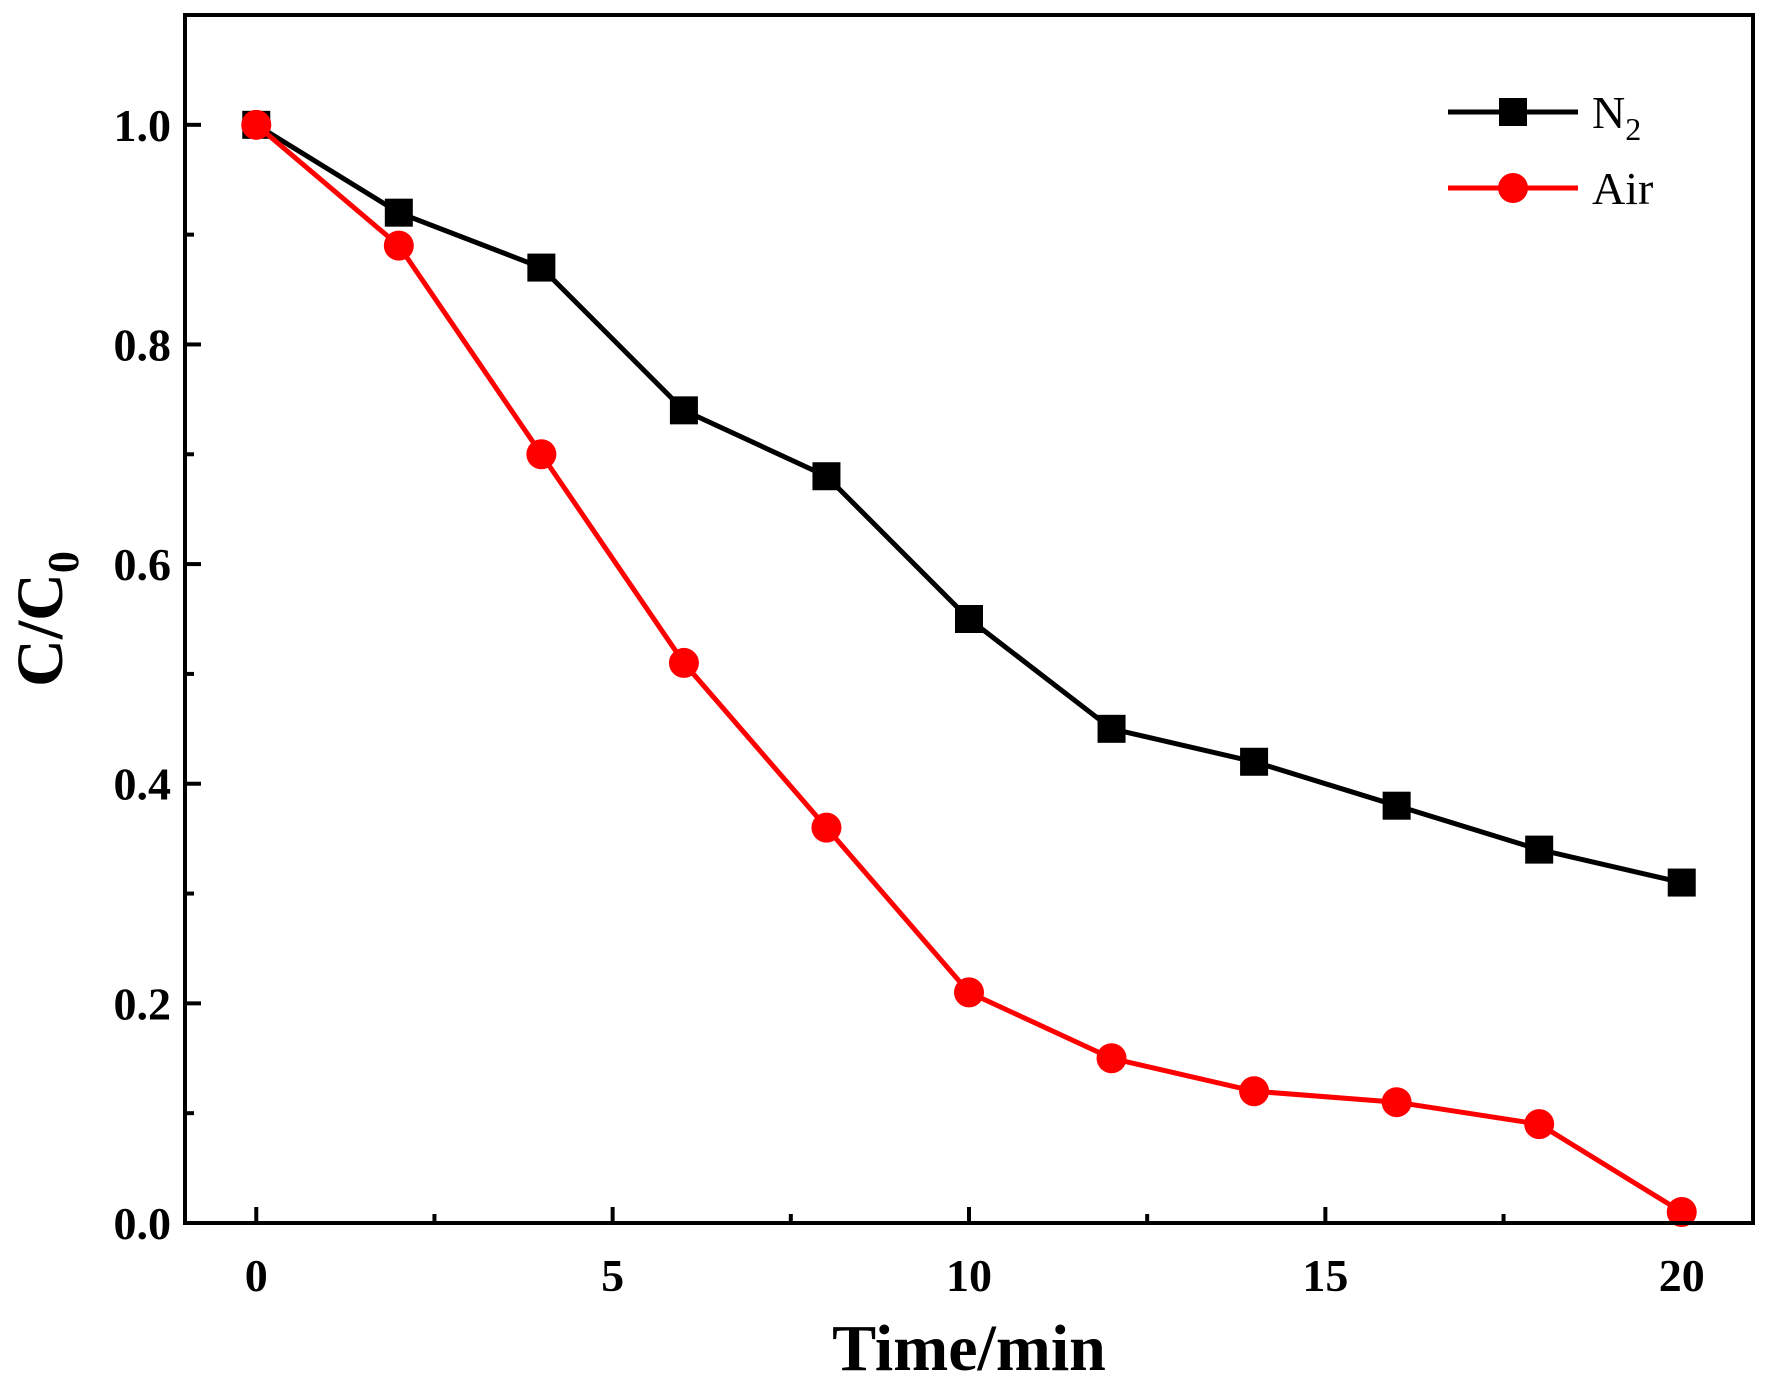 The width and height of the screenshot is (1770, 1394). I want to click on x-tick-label: 15, so click(1325, 1275).